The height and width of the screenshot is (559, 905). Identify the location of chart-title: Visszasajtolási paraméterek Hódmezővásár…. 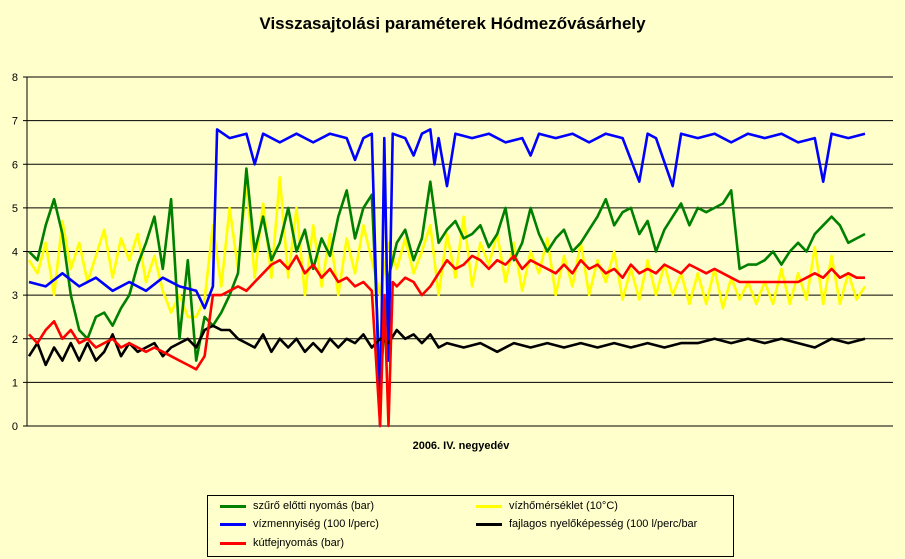
(452, 23).